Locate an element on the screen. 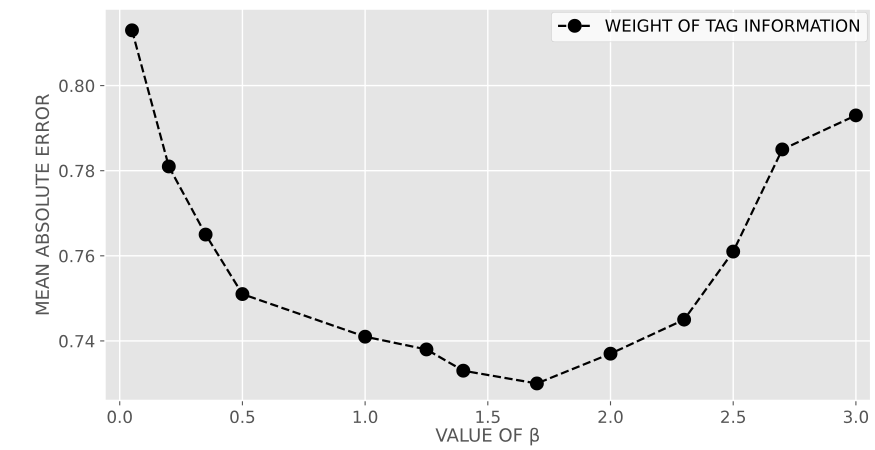  x-tick-label: 1.5 is located at coordinates (488, 417).